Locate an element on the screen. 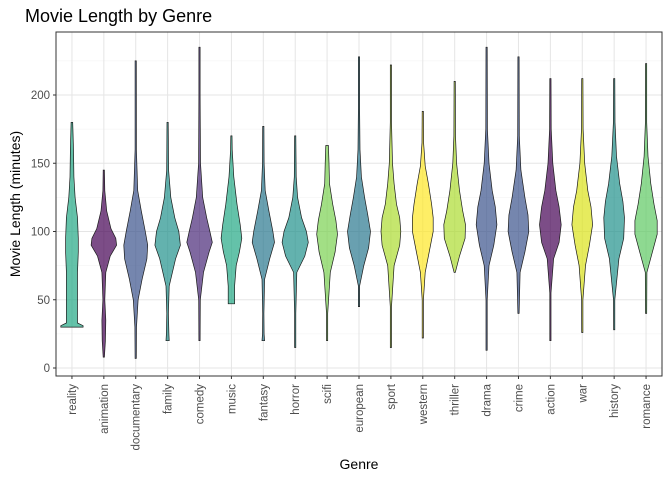 The width and height of the screenshot is (672, 480). x-tick-label-documentary: documentary is located at coordinates (137, 417).